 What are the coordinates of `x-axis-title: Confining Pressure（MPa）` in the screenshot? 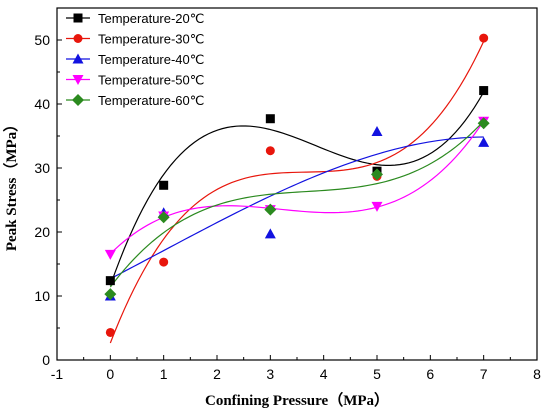 It's located at (297, 400).